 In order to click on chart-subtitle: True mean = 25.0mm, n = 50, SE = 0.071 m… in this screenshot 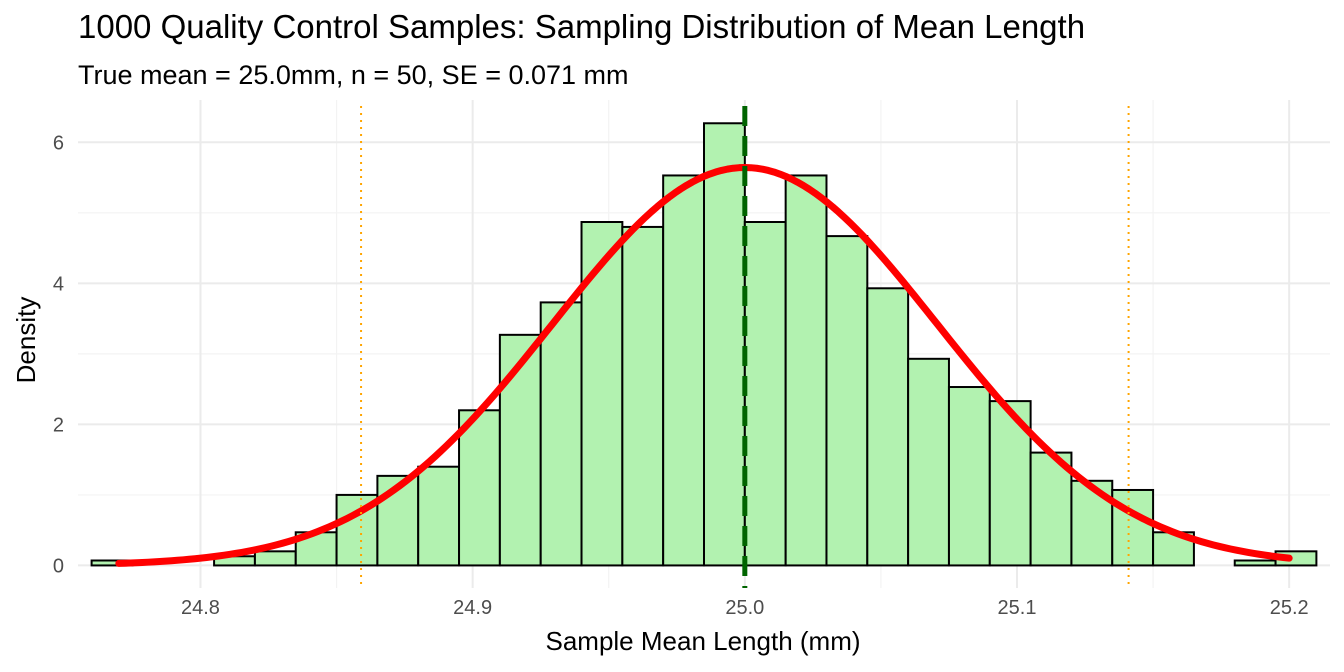, I will do `click(353, 75)`.